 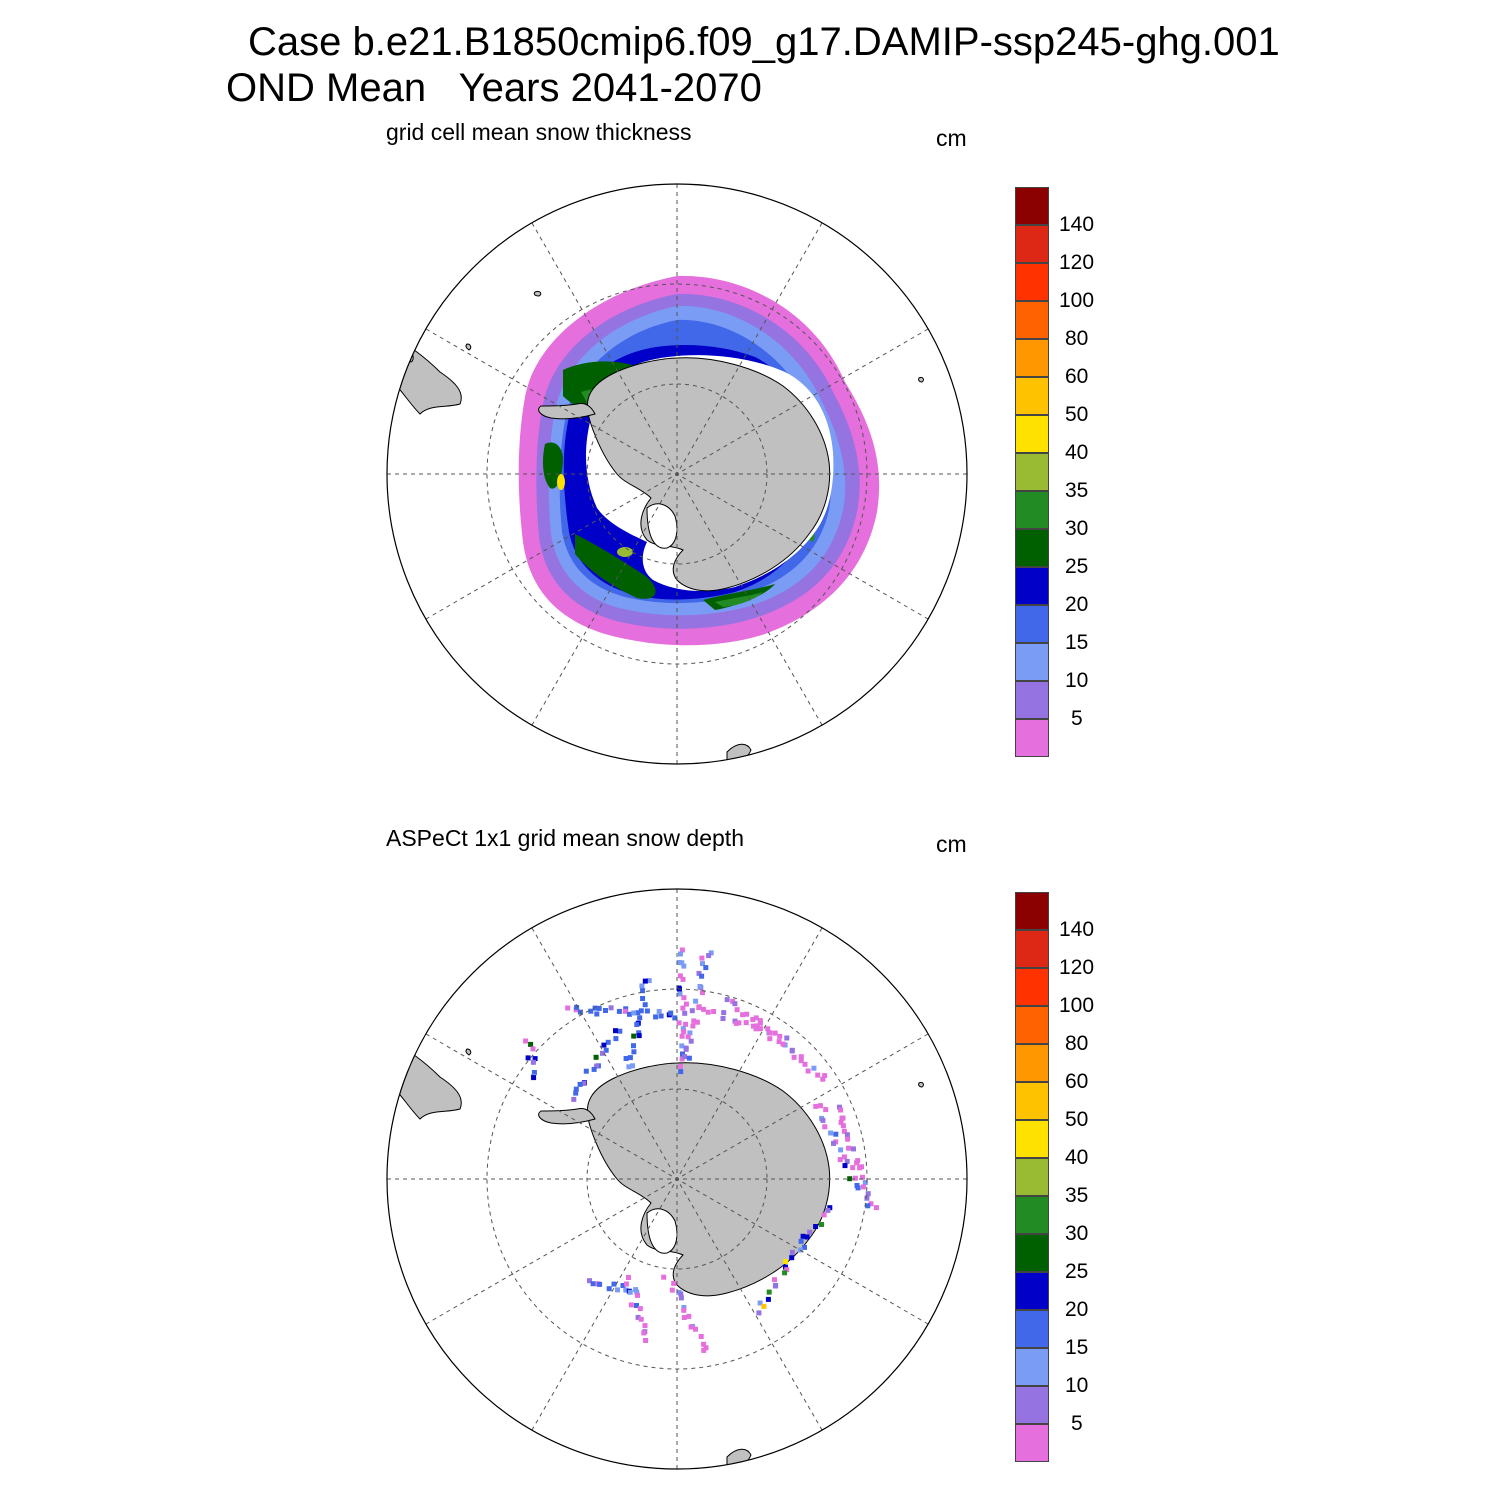 What do you see at coordinates (567, 411) in the screenshot?
I see `antarctic-peninsula` at bounding box center [567, 411].